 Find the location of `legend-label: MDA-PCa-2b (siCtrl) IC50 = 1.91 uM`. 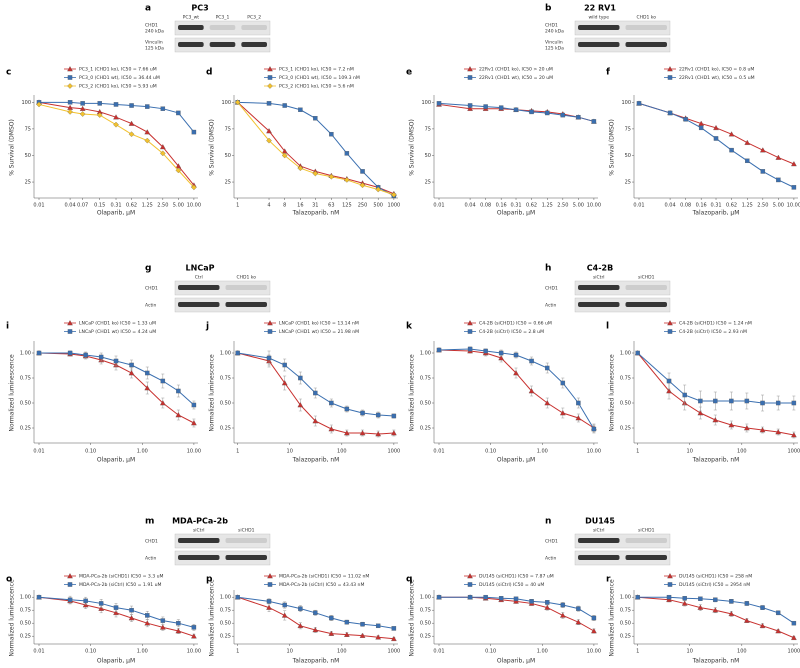

legend-label: MDA-PCa-2b (siCtrl) IC50 = 1.91 uM is located at coordinates (120, 585).